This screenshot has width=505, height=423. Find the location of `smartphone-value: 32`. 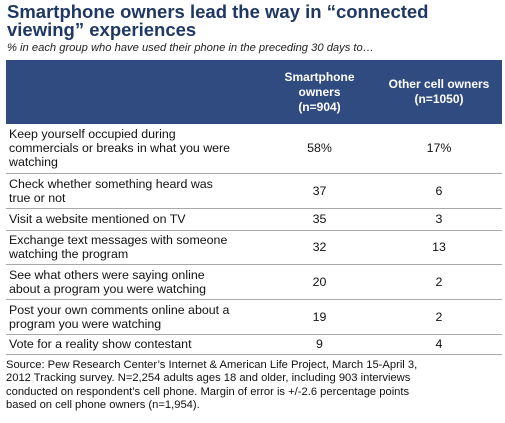

smartphone-value: 32 is located at coordinates (319, 247).